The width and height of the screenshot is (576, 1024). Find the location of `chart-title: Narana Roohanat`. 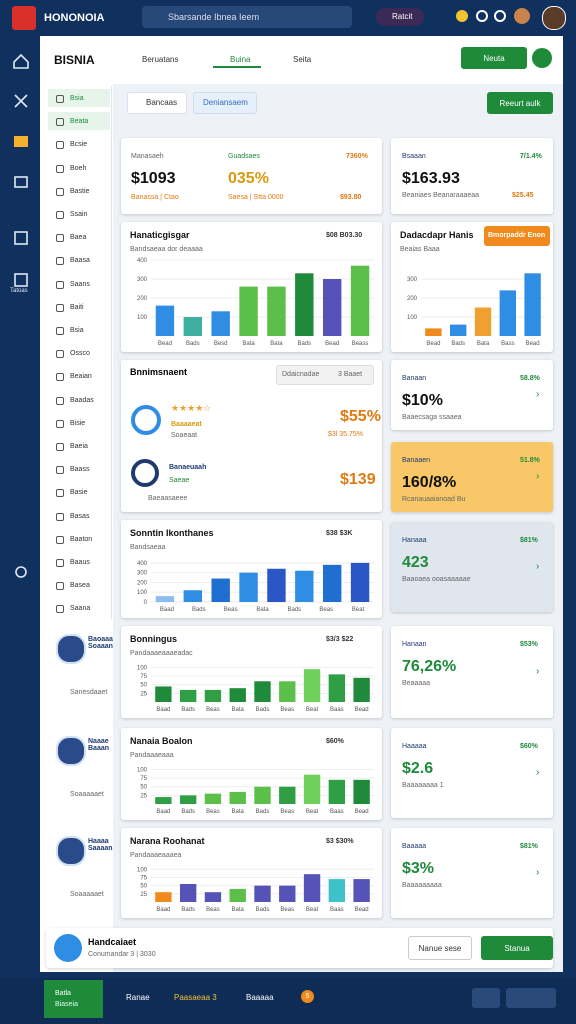

chart-title: Narana Roohanat is located at coordinates (167, 841).